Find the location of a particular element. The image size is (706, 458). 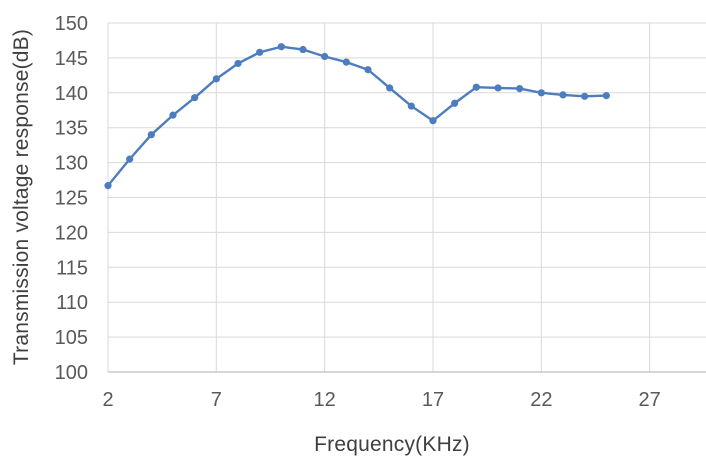

x-axis-title: Frequency(KHz) is located at coordinates (392, 444).